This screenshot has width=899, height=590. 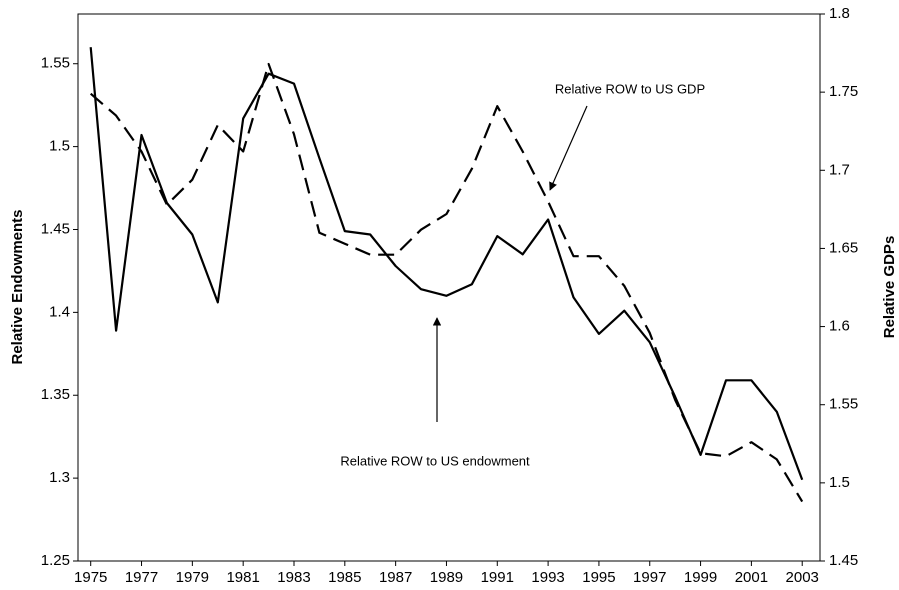 What do you see at coordinates (55, 228) in the screenshot?
I see `y-tick-label: 1.45` at bounding box center [55, 228].